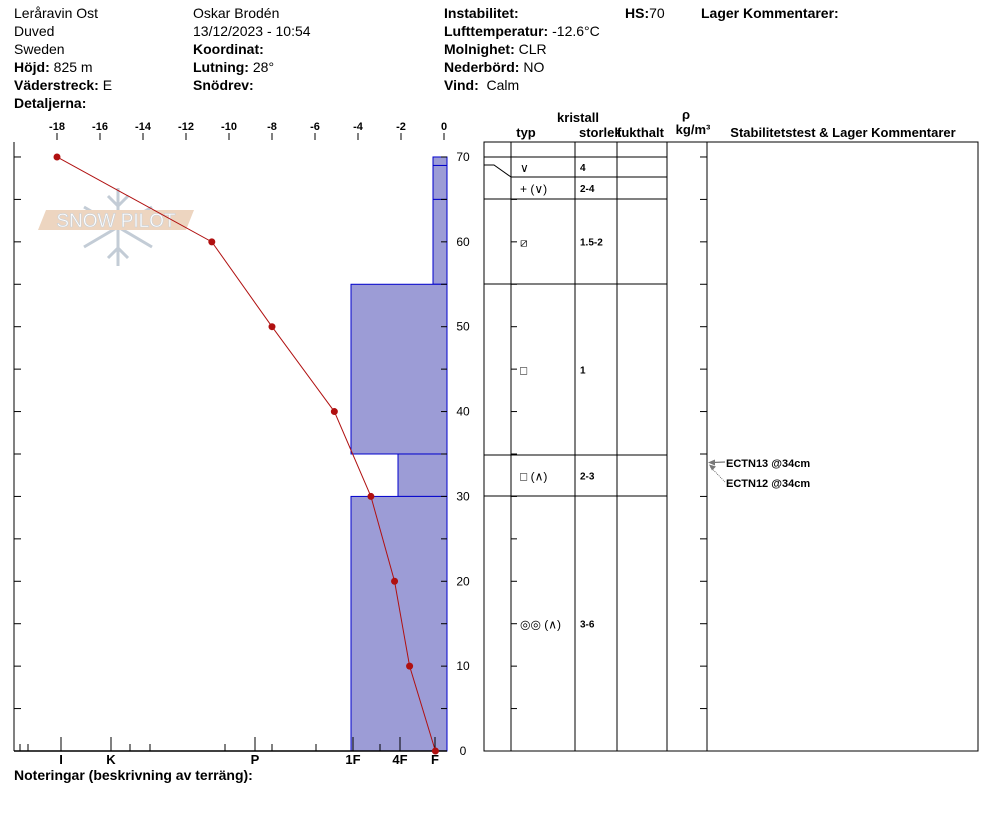 The height and width of the screenshot is (840, 994). Describe the element at coordinates (533, 189) in the screenshot. I see `crystal-type-symbol: + (∨)` at that location.